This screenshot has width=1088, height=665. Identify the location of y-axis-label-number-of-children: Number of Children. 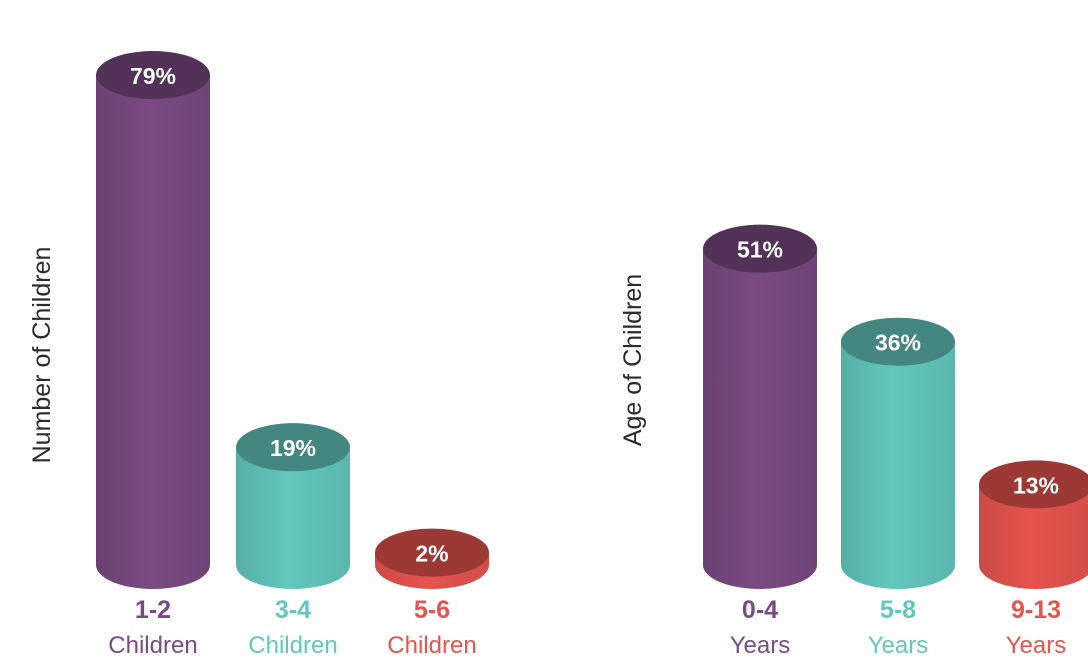
(42, 355).